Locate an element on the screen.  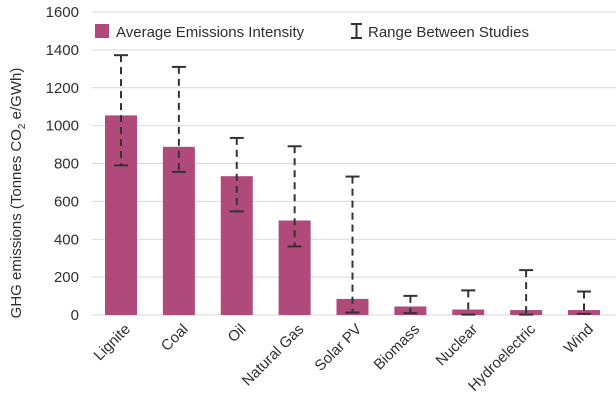
y-tick-label: 1000 is located at coordinates (62, 126).